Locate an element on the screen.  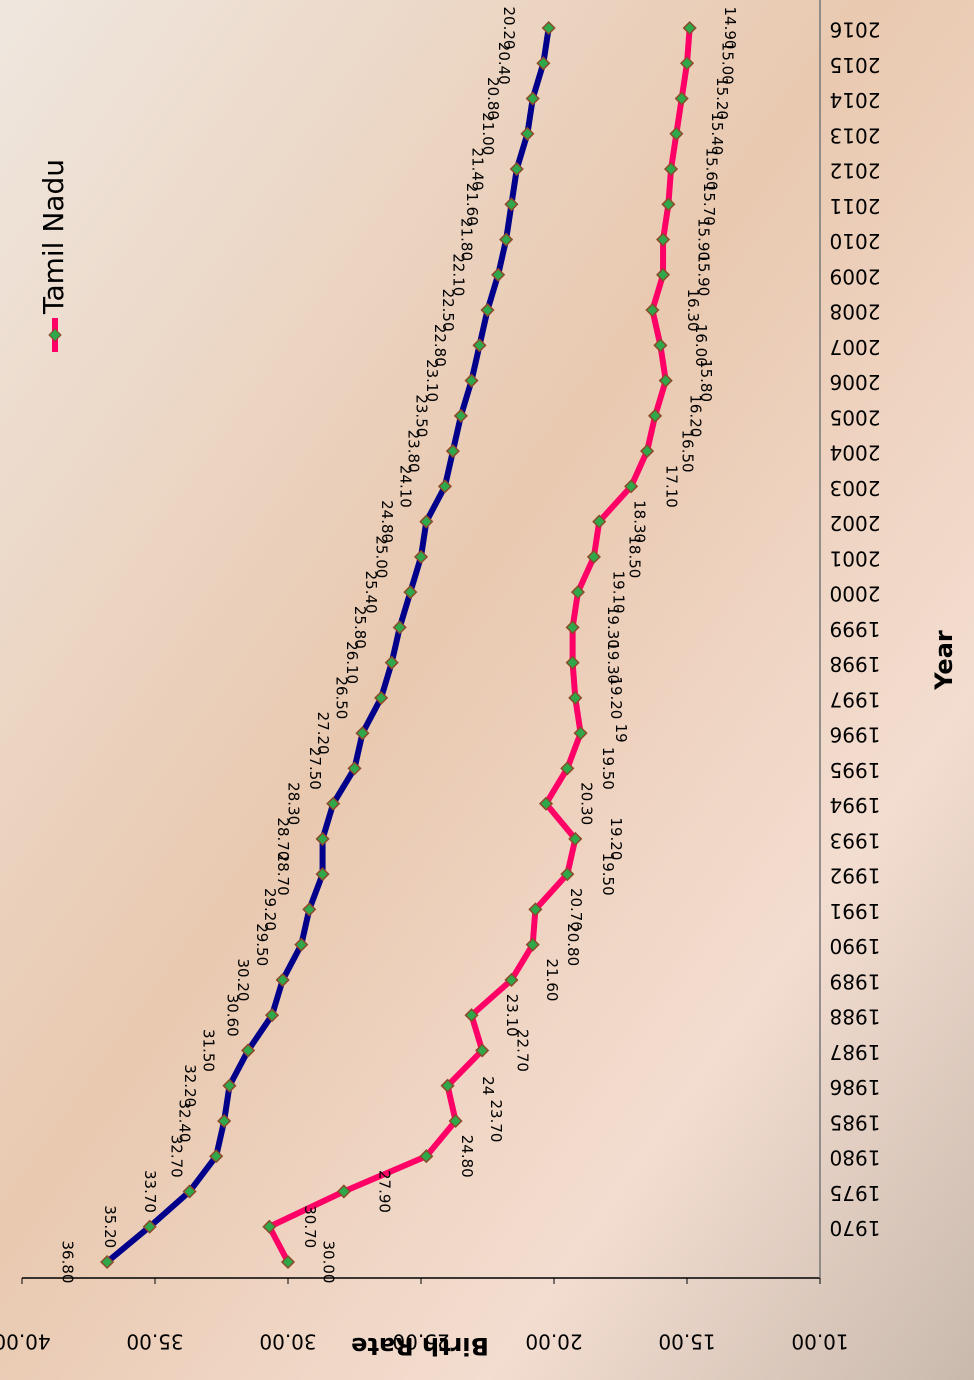
x-tick-label: 1994 is located at coordinates (855, 805).